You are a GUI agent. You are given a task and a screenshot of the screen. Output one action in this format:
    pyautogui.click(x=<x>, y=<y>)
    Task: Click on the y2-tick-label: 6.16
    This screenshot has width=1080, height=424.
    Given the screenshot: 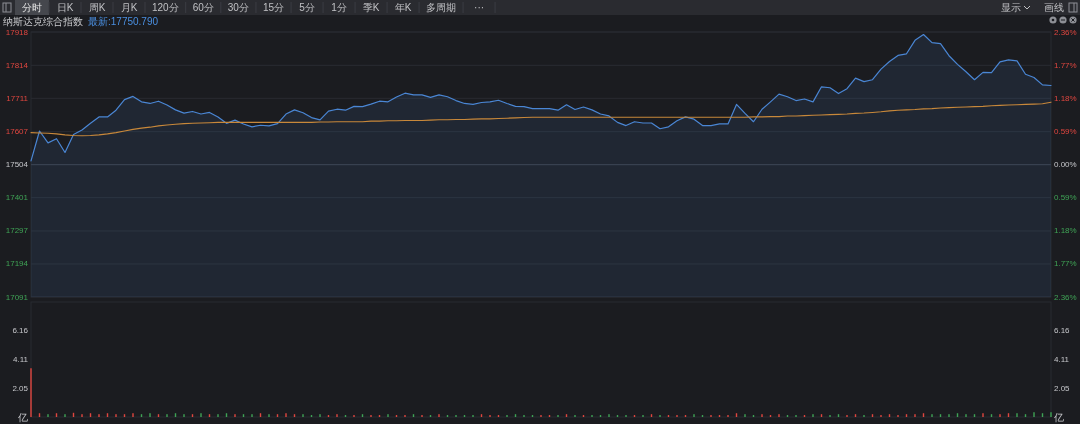 What is the action you would take?
    pyautogui.click(x=1062, y=331)
    